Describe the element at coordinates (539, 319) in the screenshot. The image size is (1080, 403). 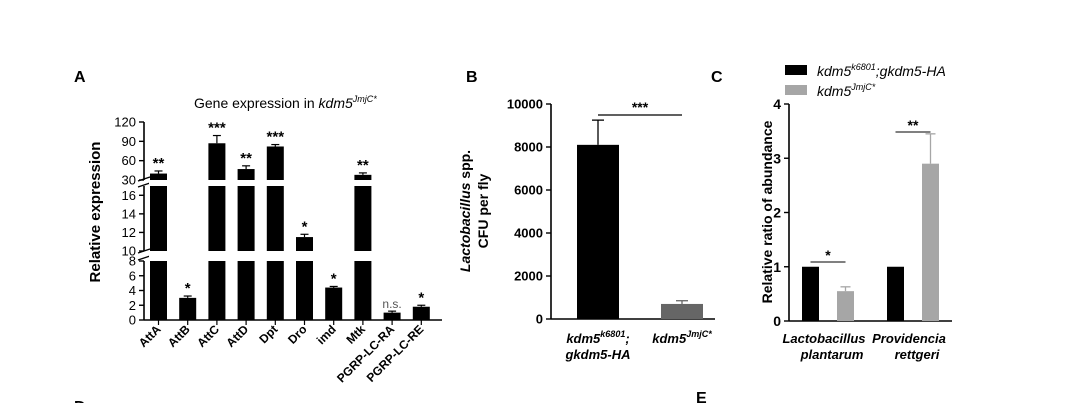
I see `panel-b-y-tick-label: 0` at that location.